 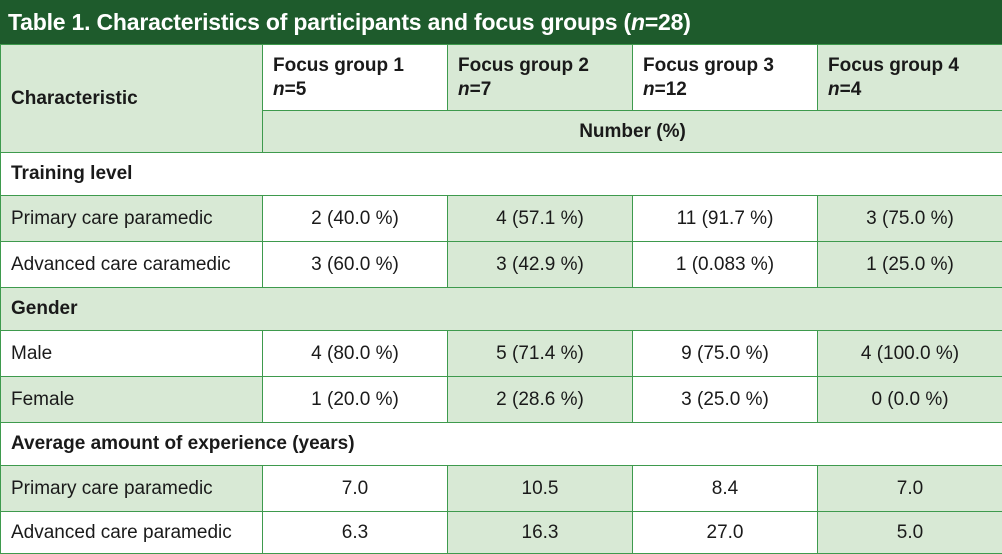 What do you see at coordinates (540, 90) in the screenshot?
I see `focus-group-2-n: n=7` at bounding box center [540, 90].